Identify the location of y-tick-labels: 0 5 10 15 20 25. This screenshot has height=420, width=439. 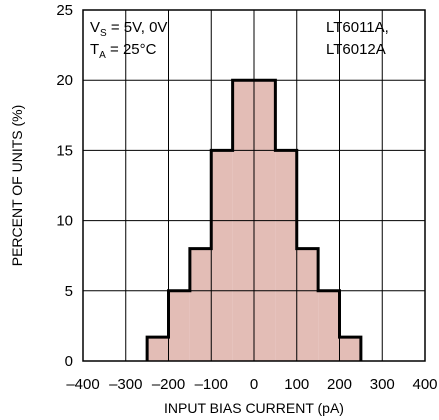
(64, 186).